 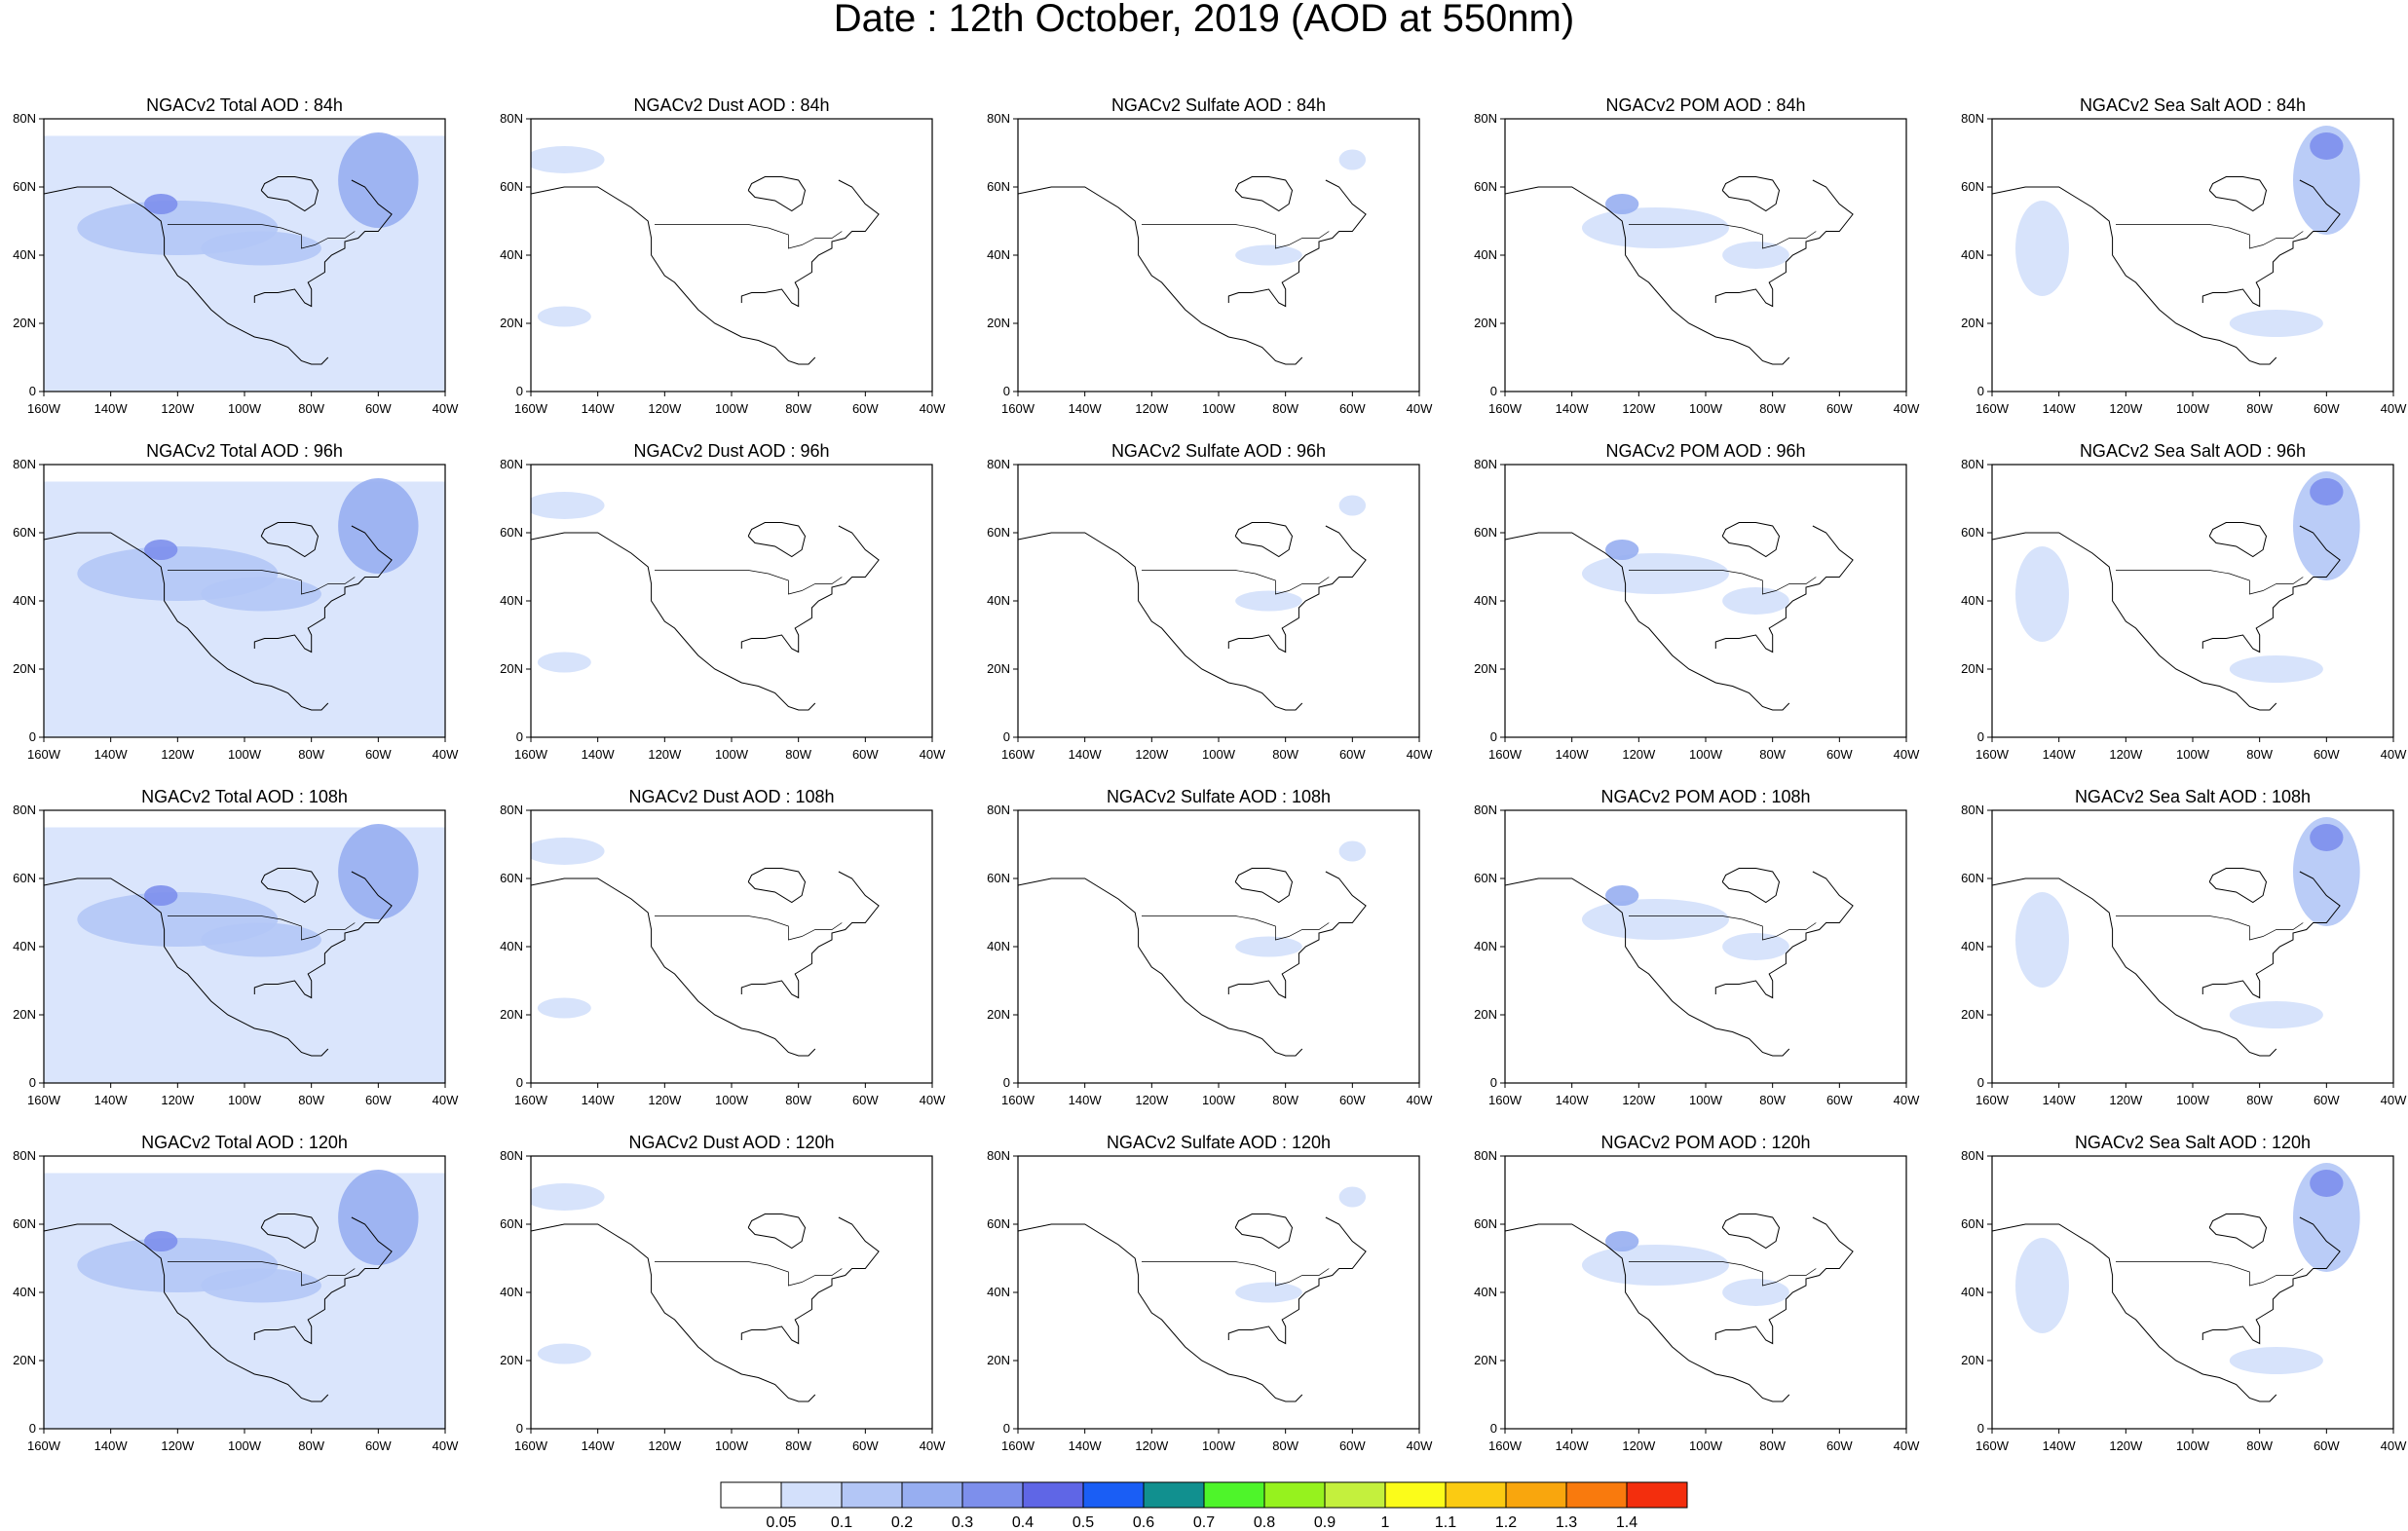 I want to click on colorbar-label: 0.9, so click(x=1325, y=1522).